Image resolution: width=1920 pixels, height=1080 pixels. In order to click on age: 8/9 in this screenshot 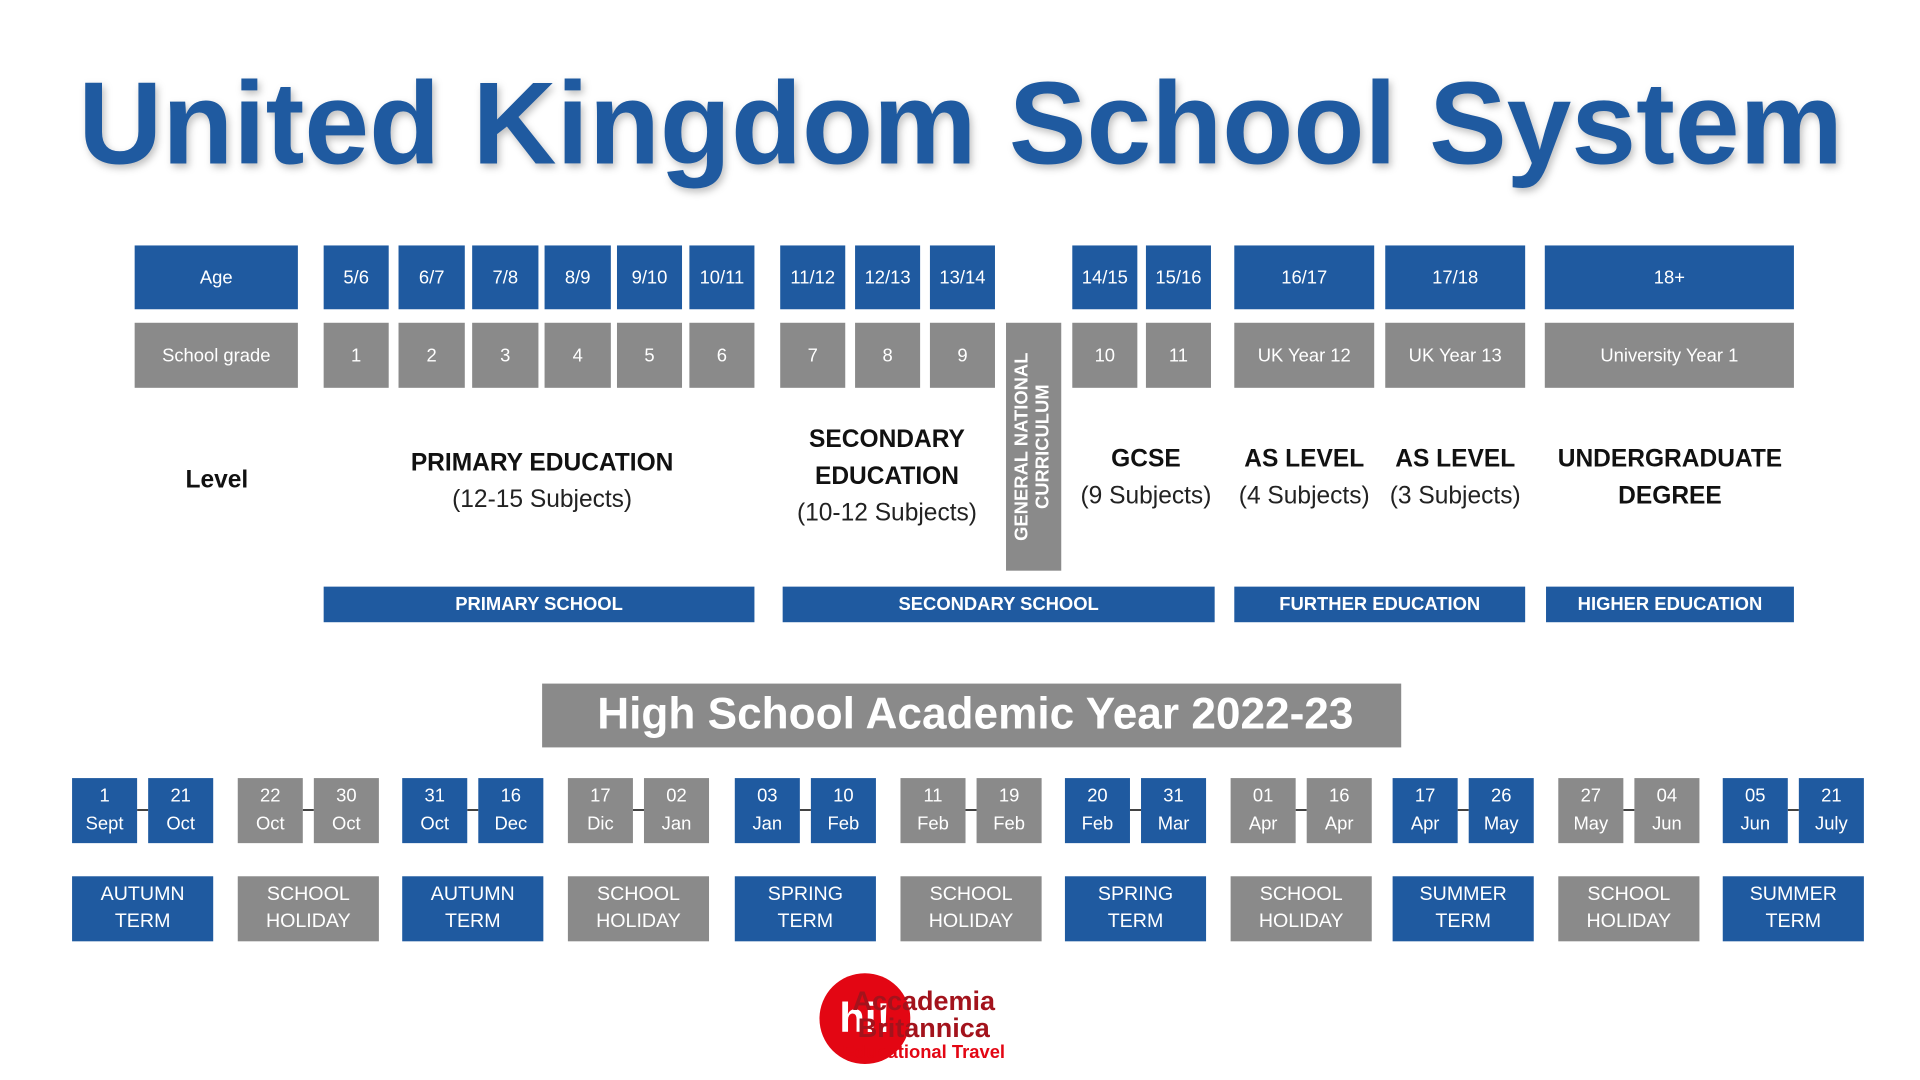, I will do `click(578, 276)`.